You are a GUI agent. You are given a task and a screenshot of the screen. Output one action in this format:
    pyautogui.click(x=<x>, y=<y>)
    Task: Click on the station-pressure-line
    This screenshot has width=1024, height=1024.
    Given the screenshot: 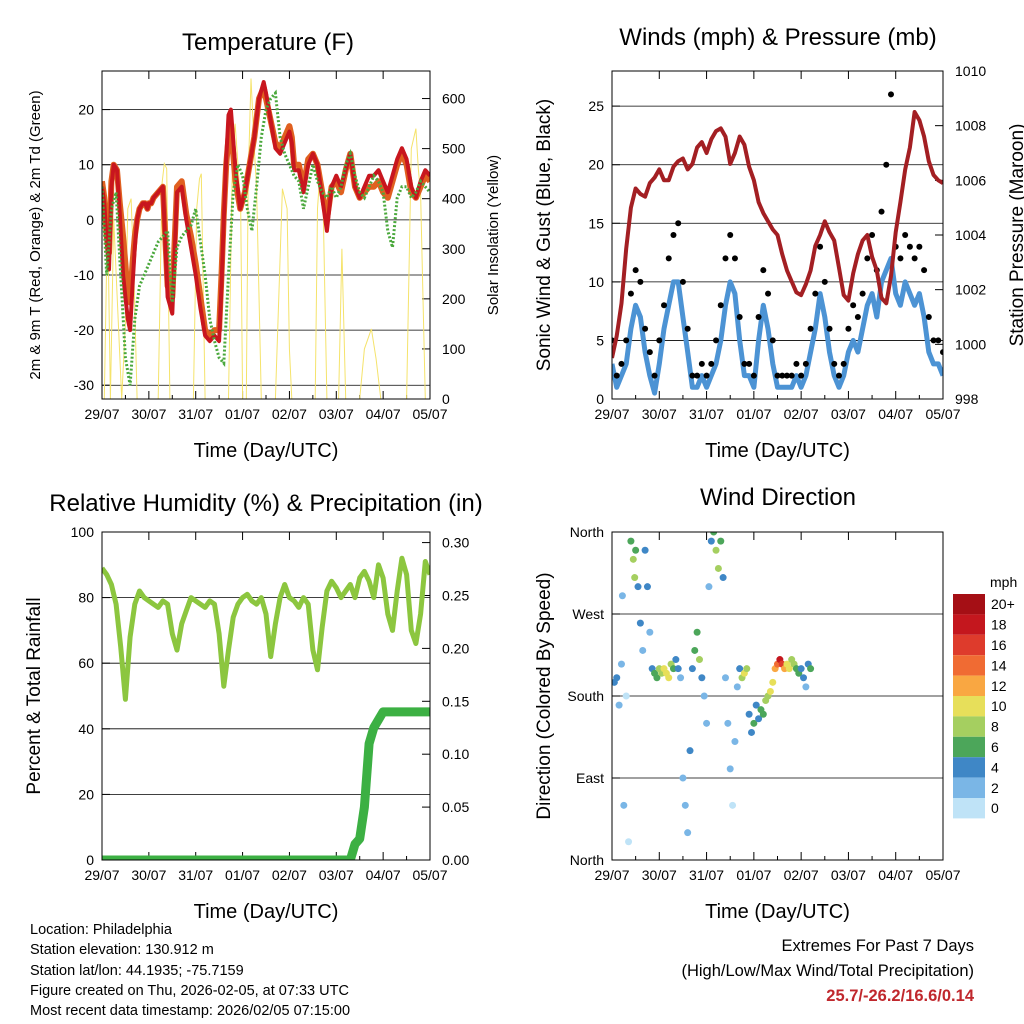 What is the action you would take?
    pyautogui.click(x=777, y=234)
    